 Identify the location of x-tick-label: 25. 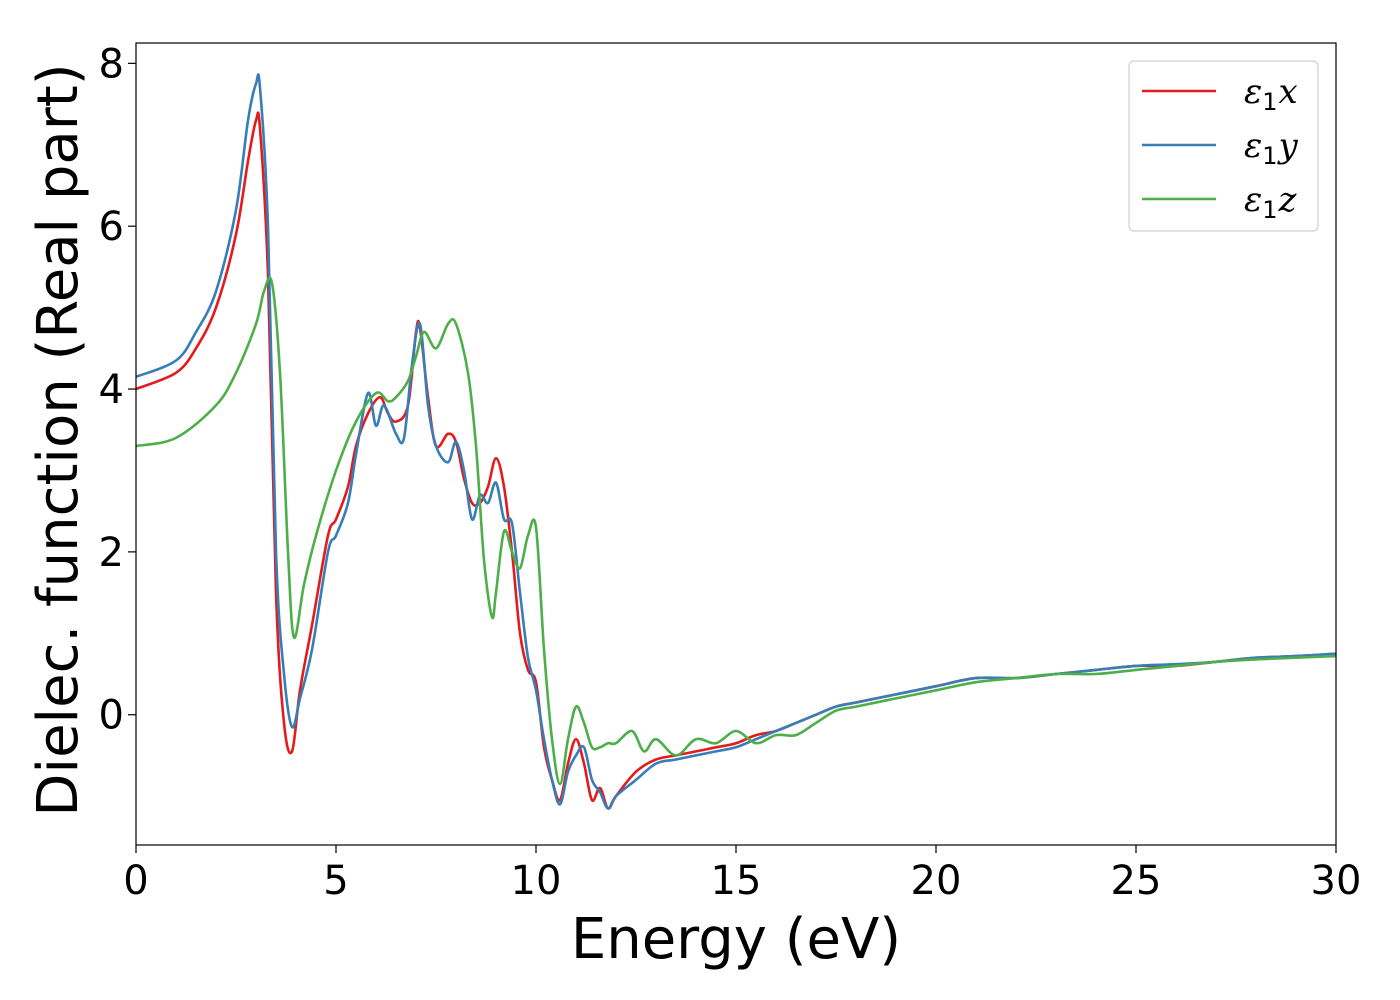
(1136, 881).